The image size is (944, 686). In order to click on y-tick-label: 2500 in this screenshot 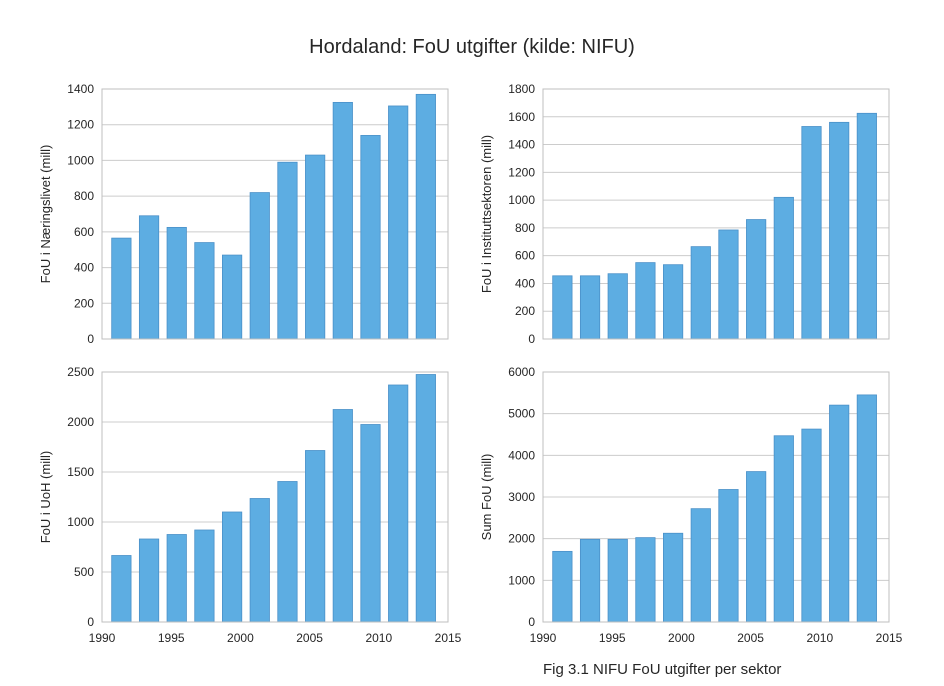, I will do `click(80, 372)`.